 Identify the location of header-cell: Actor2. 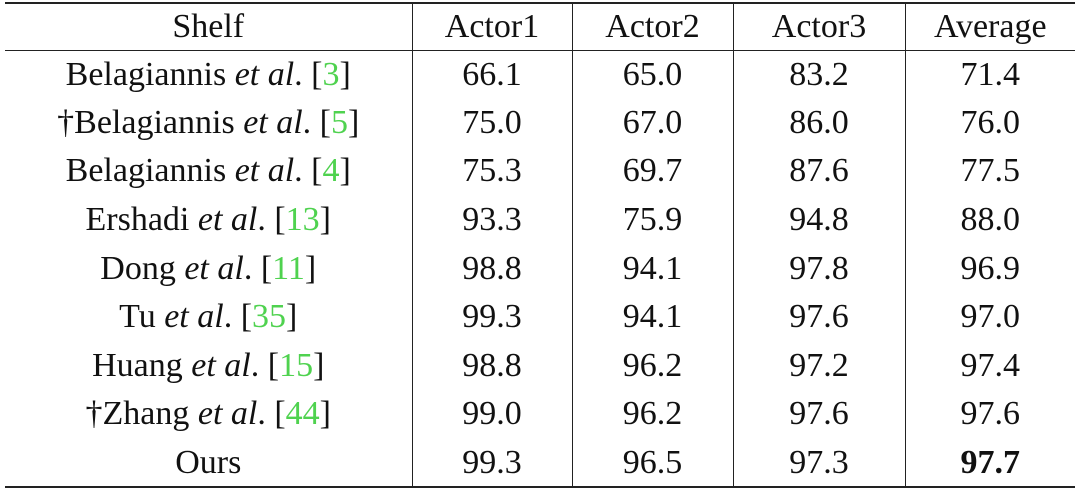
(652, 26).